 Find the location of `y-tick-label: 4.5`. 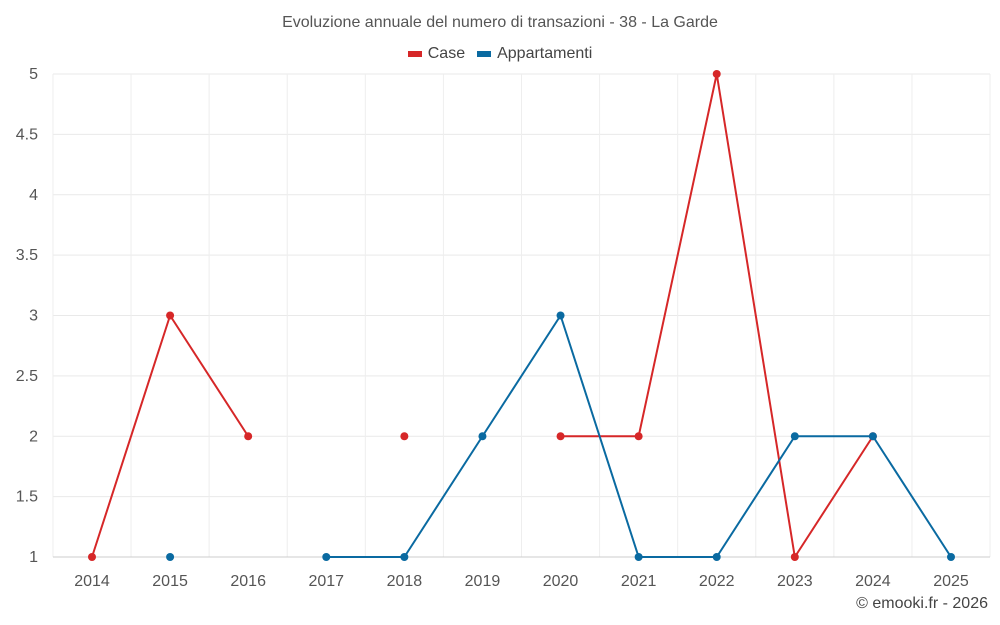

y-tick-label: 4.5 is located at coordinates (27, 134).